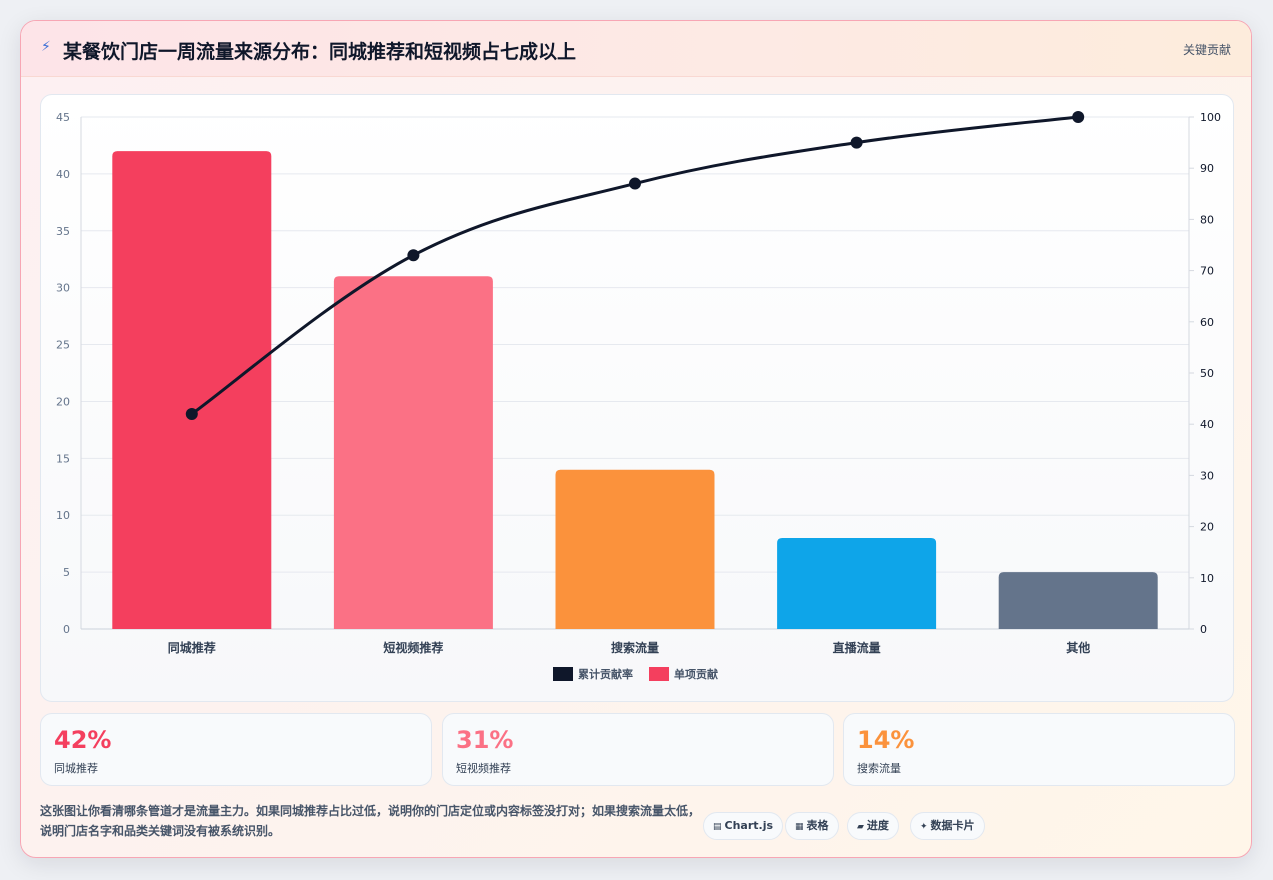 Image resolution: width=1273 pixels, height=880 pixels. What do you see at coordinates (236, 749) in the screenshot?
I see `kpi-card-0: 42% 同城推荐` at bounding box center [236, 749].